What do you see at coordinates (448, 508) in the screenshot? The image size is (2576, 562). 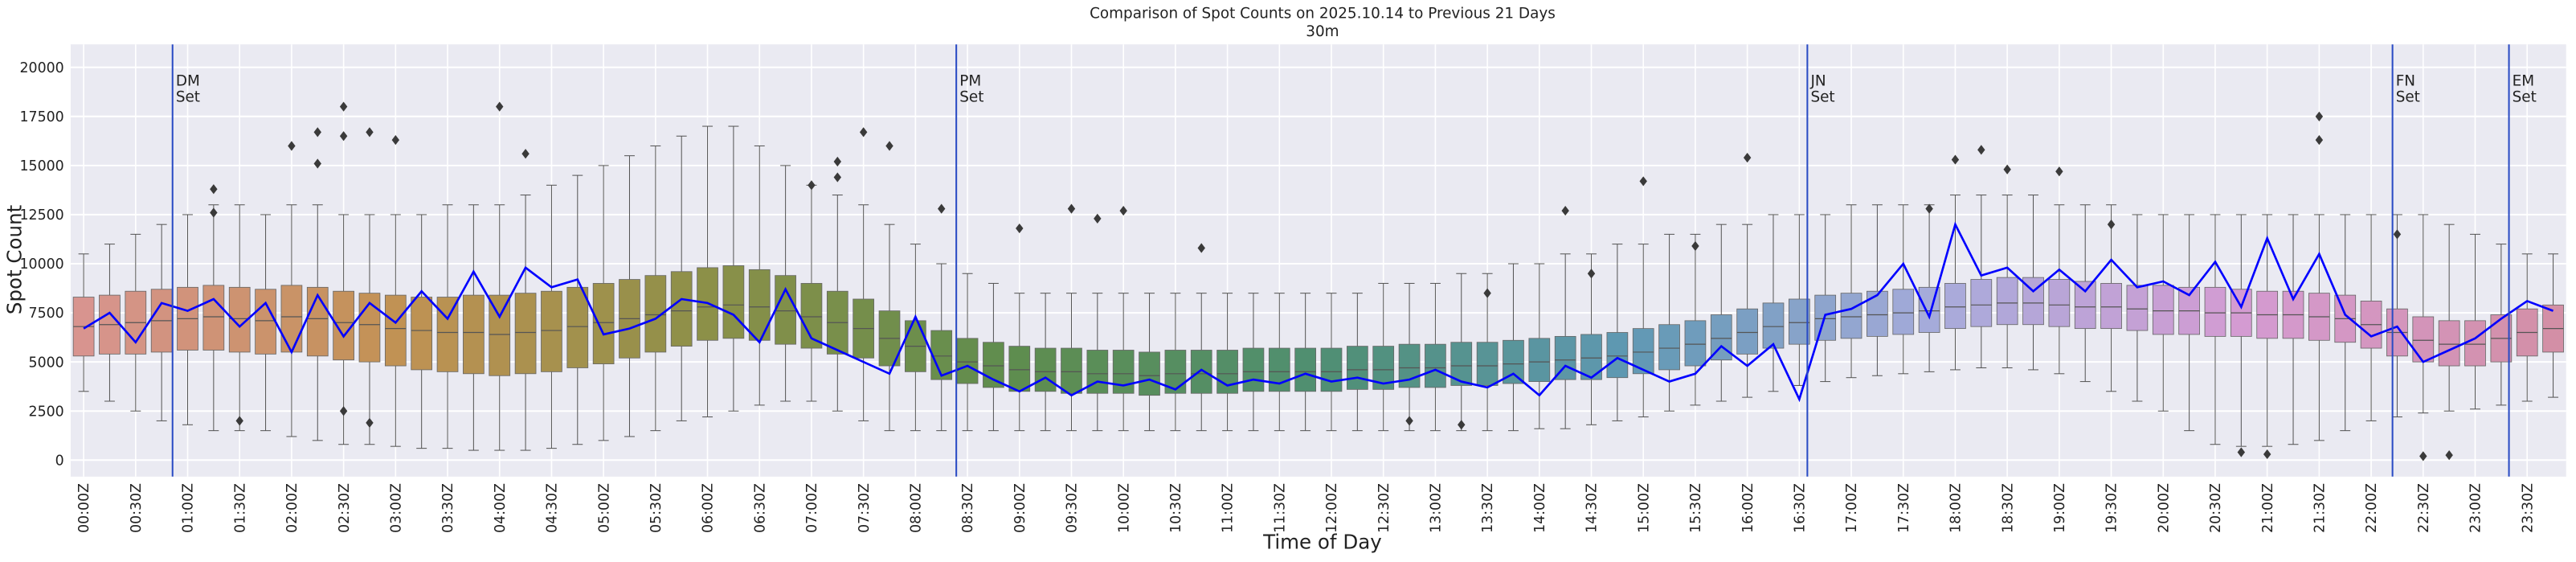 I see `x-tick-label: 03:30Z` at bounding box center [448, 508].